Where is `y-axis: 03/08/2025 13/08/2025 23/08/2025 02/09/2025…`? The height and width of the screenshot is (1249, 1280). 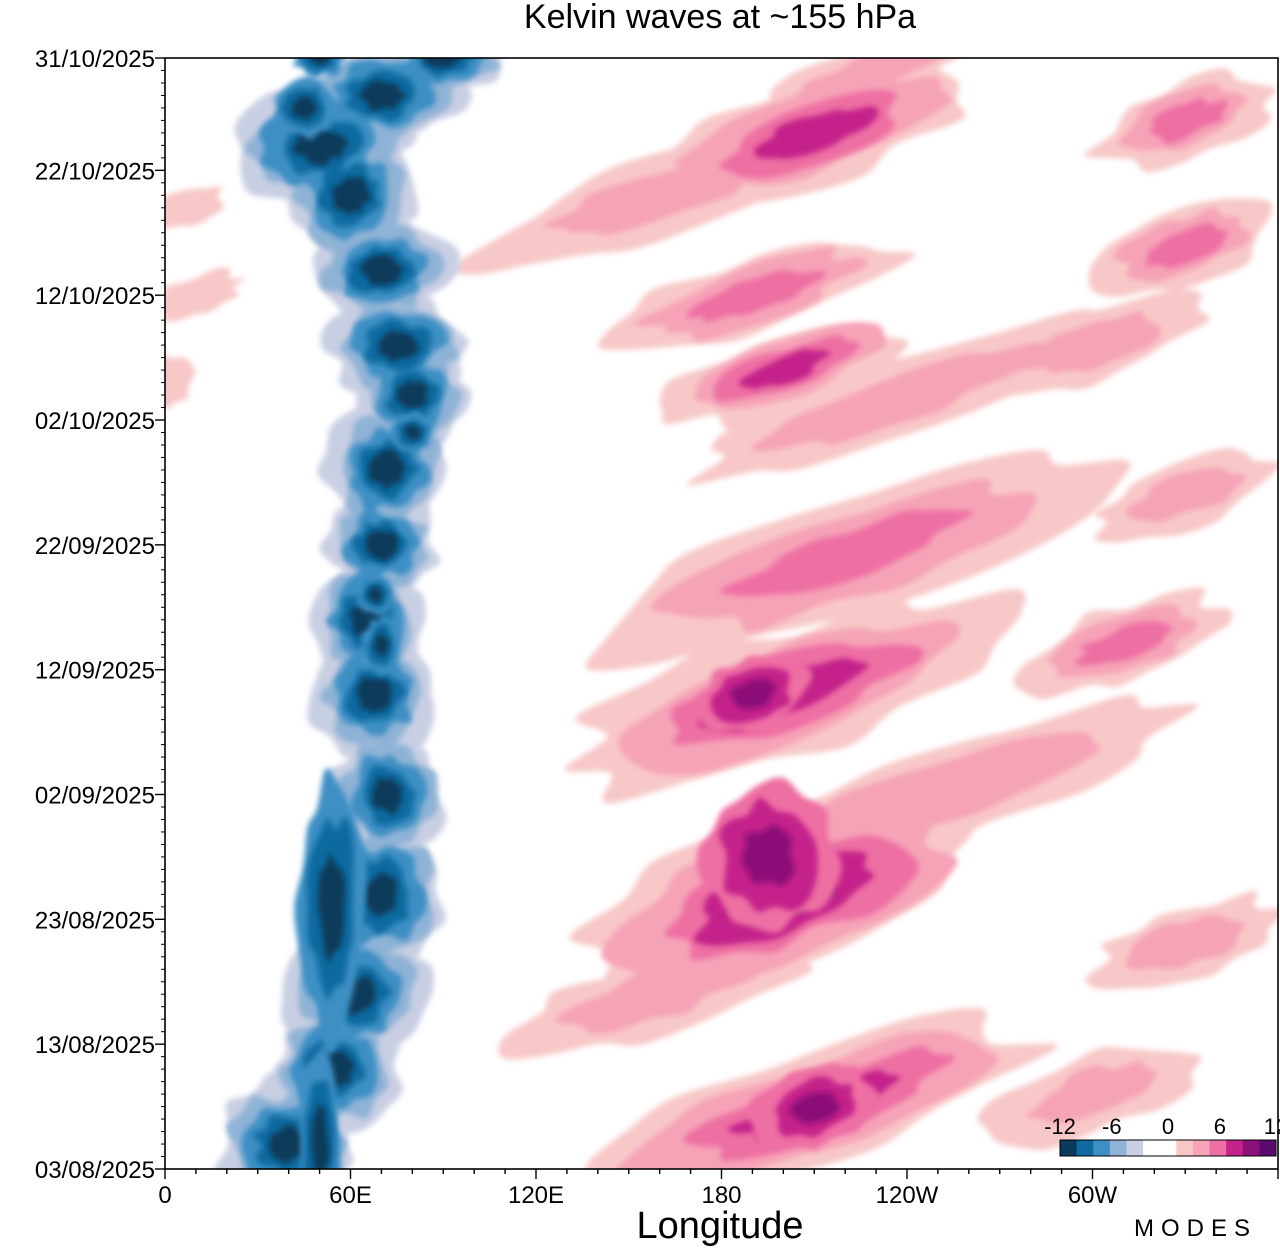 y-axis: 03/08/2025 13/08/2025 23/08/2025 02/09/2025… is located at coordinates (100, 615).